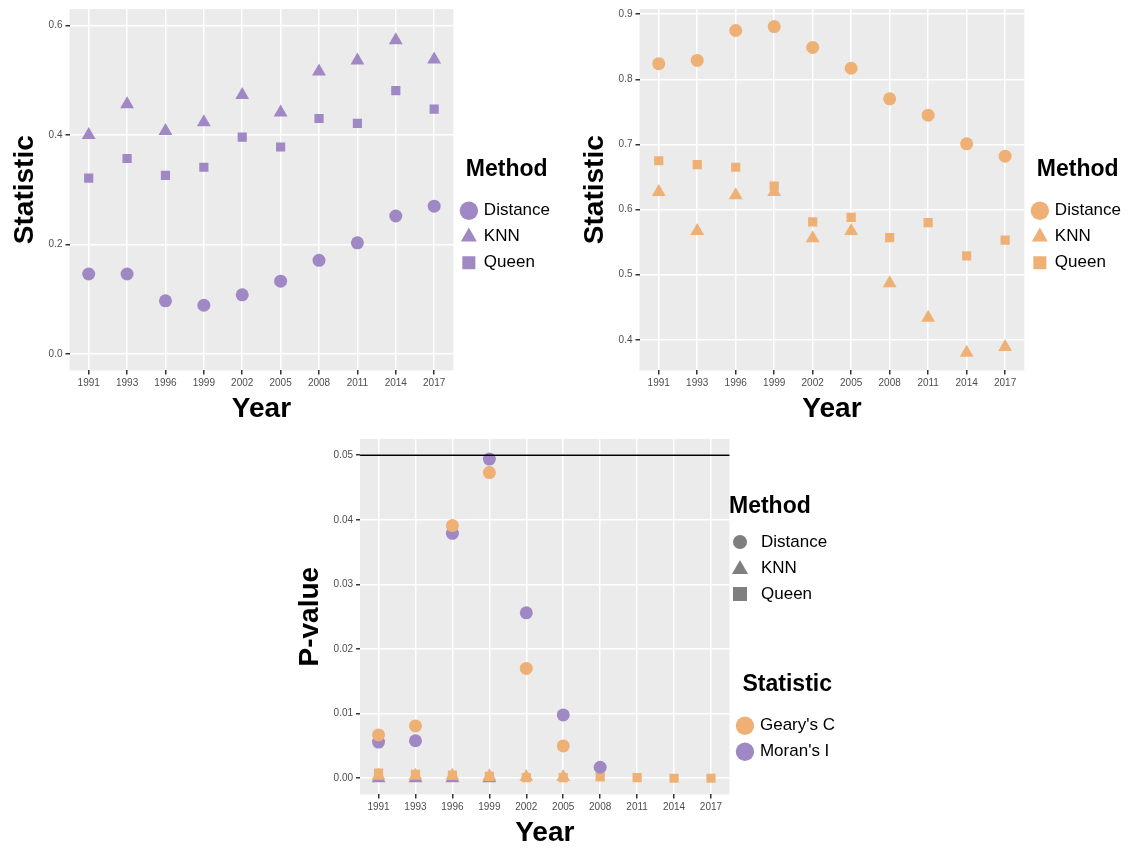 This screenshot has width=1141, height=854. Describe the element at coordinates (501, 236) in the screenshot. I see `legend-label: KNN` at that location.